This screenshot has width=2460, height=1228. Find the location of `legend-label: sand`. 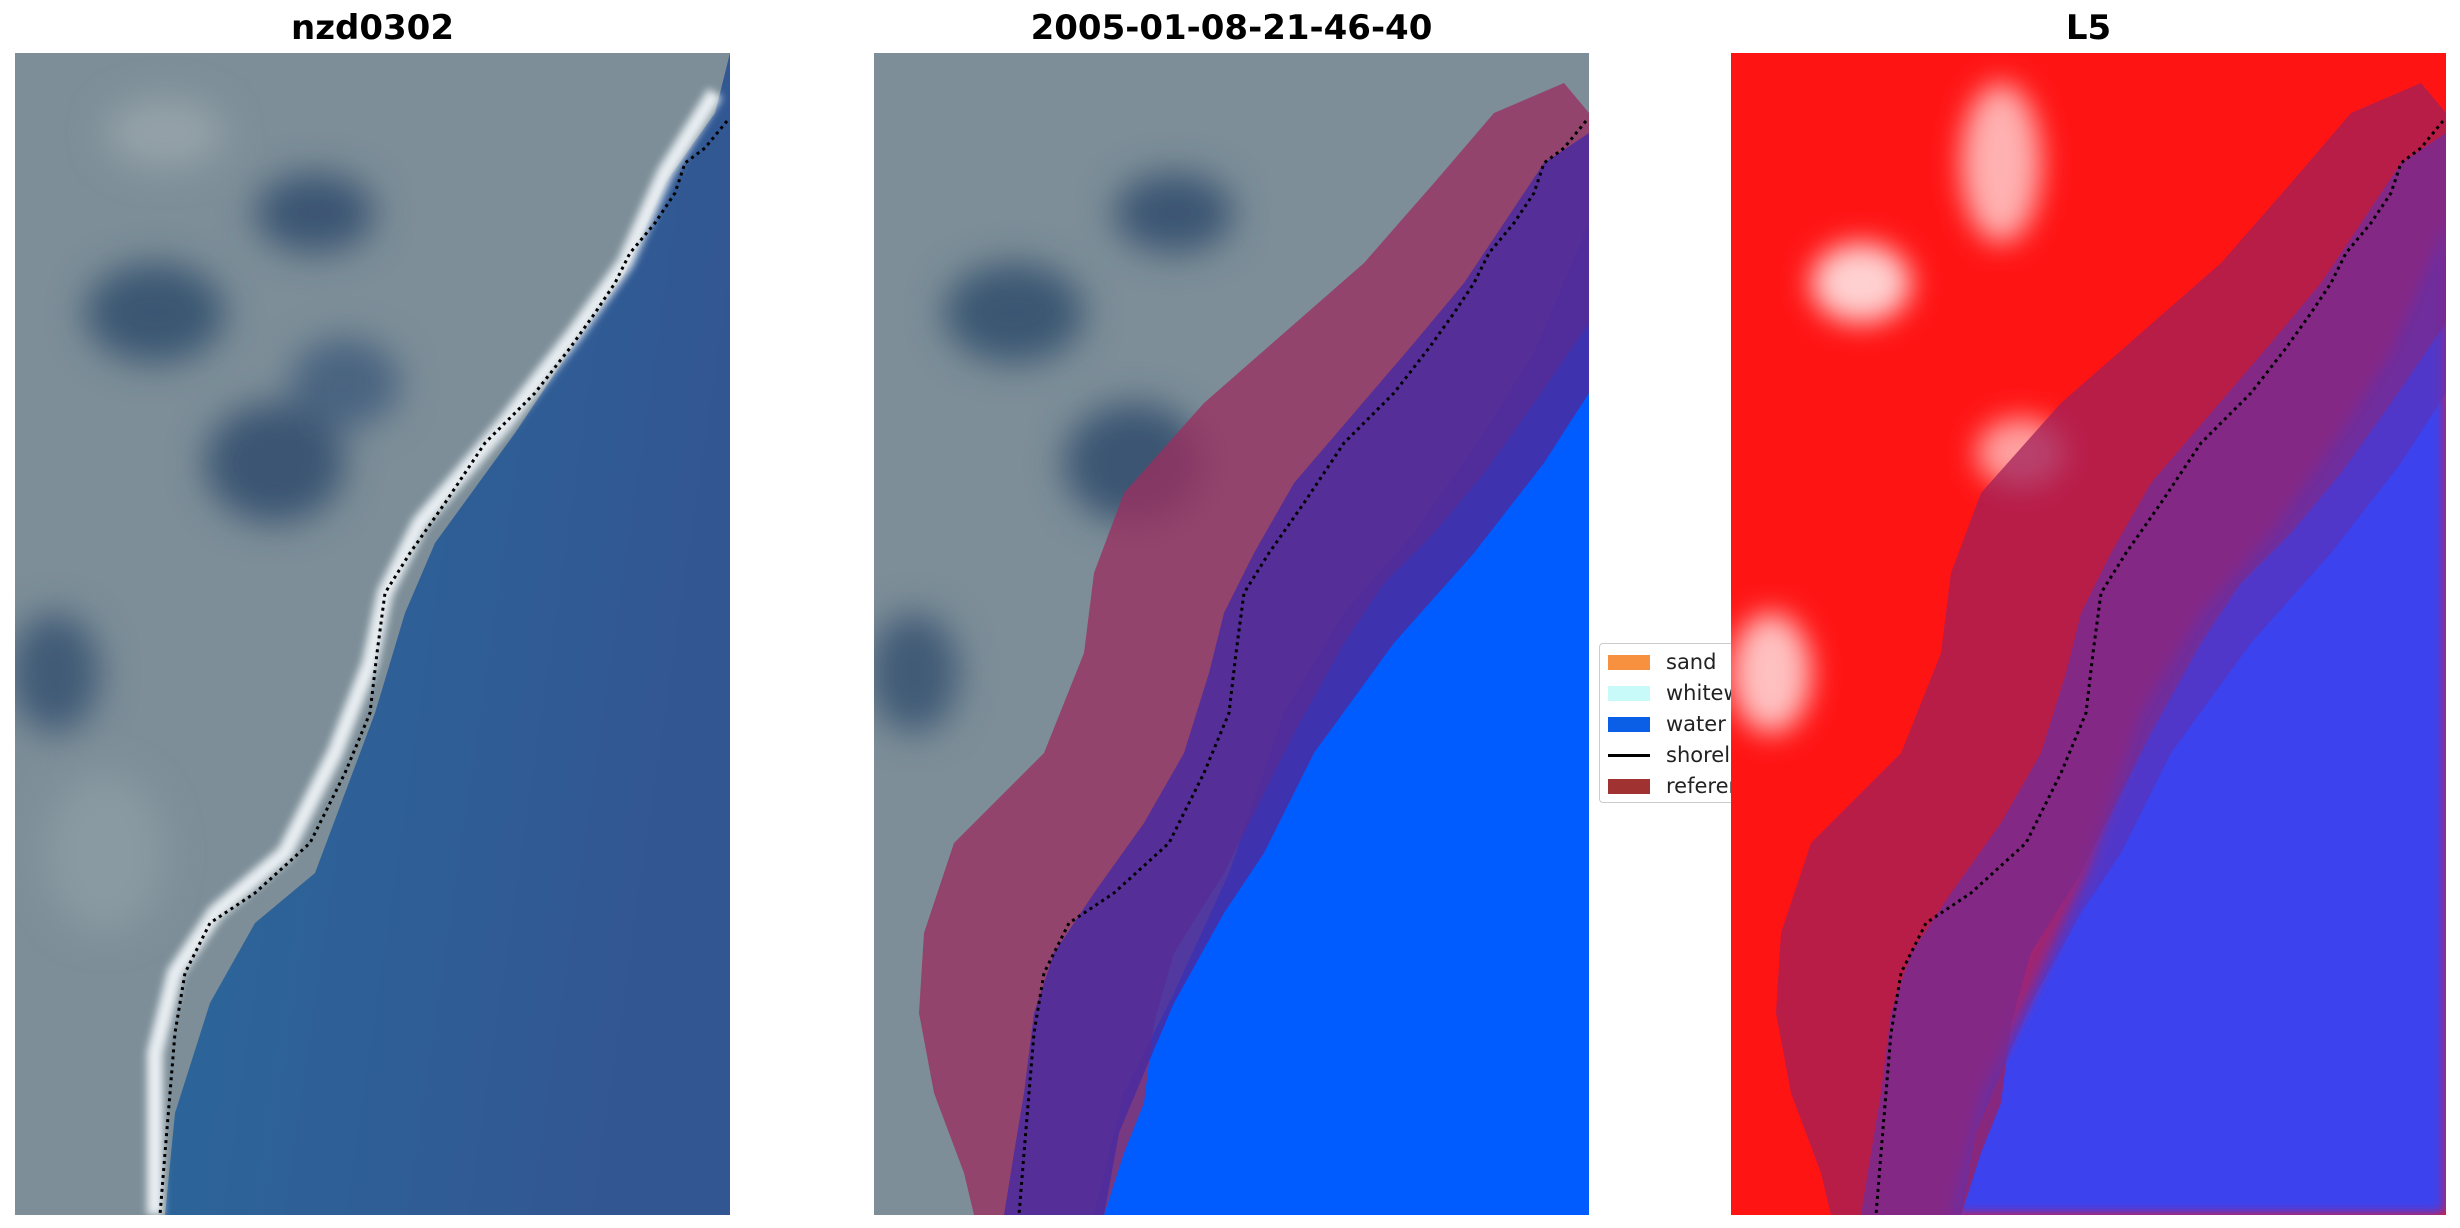

legend-label: sand is located at coordinates (1691, 662).